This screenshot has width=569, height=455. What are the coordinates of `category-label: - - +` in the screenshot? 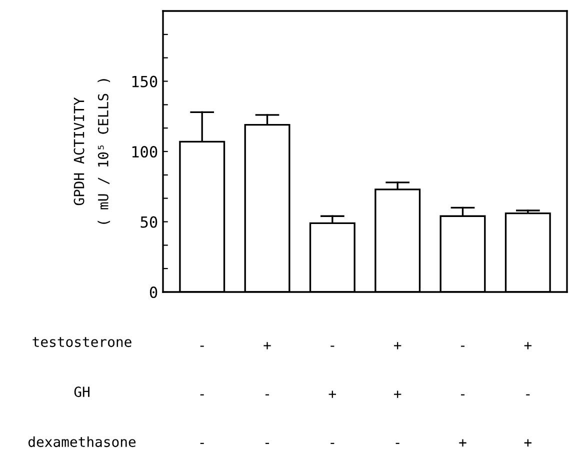 It's located at (462, 396).